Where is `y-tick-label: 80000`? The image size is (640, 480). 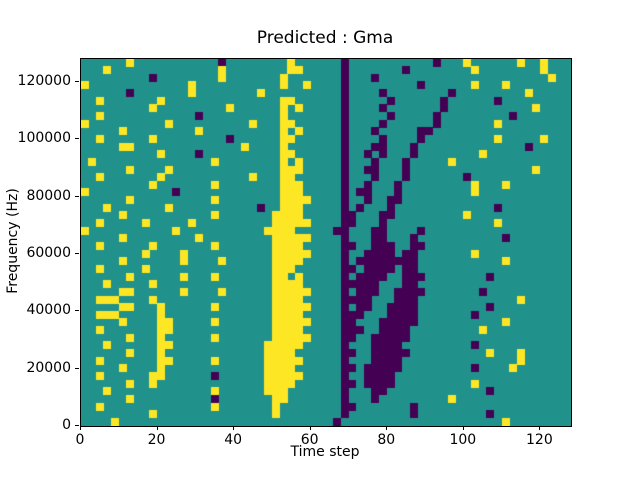
y-tick-label: 80000 is located at coordinates (48, 195).